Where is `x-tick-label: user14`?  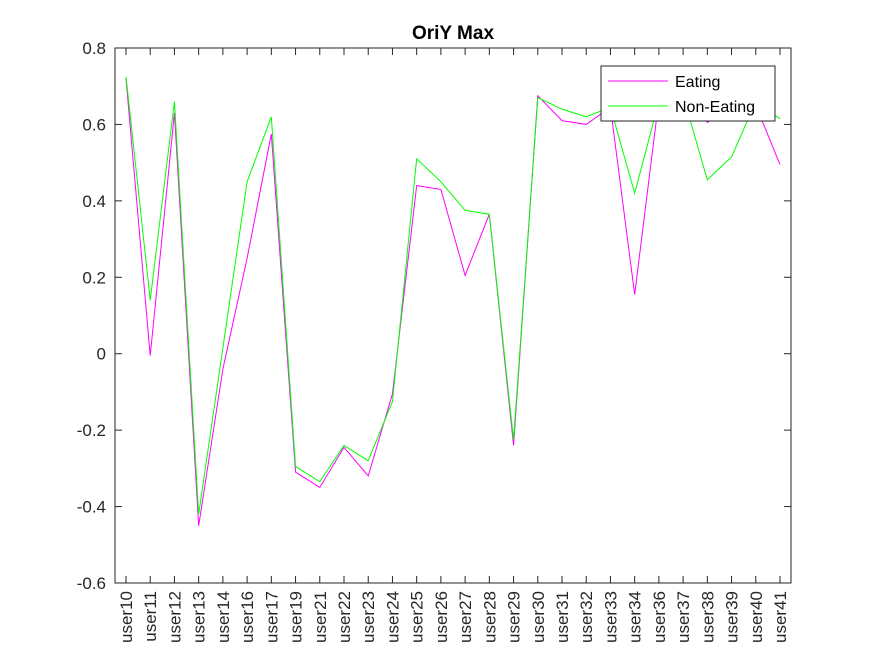
x-tick-label: user14 is located at coordinates (223, 617).